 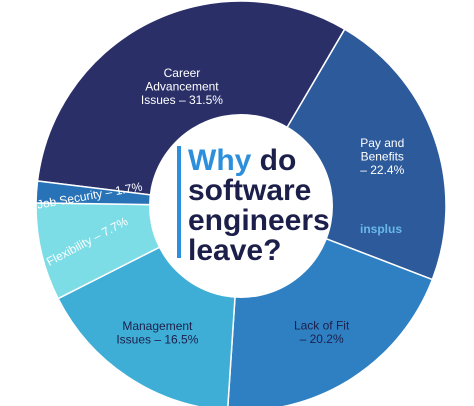 What do you see at coordinates (381, 229) in the screenshot?
I see `brand-logo: insplus` at bounding box center [381, 229].